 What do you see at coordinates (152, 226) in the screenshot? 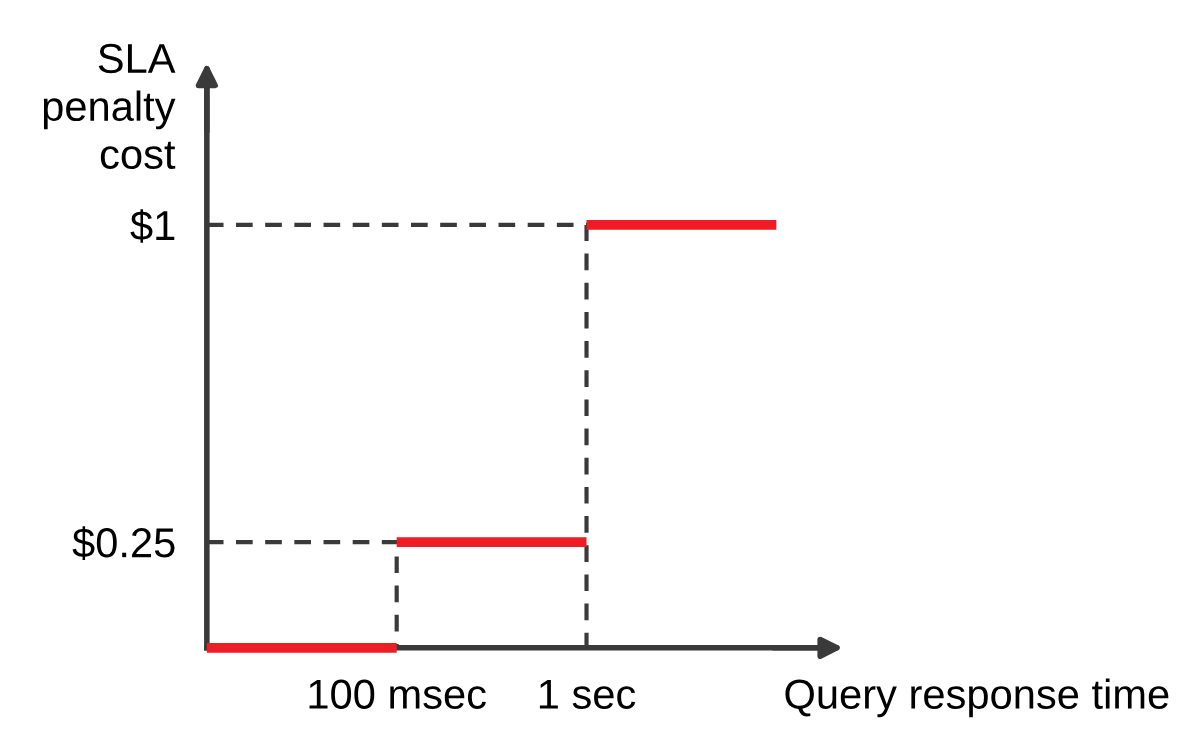
I see `y-tick-label: $1` at bounding box center [152, 226].